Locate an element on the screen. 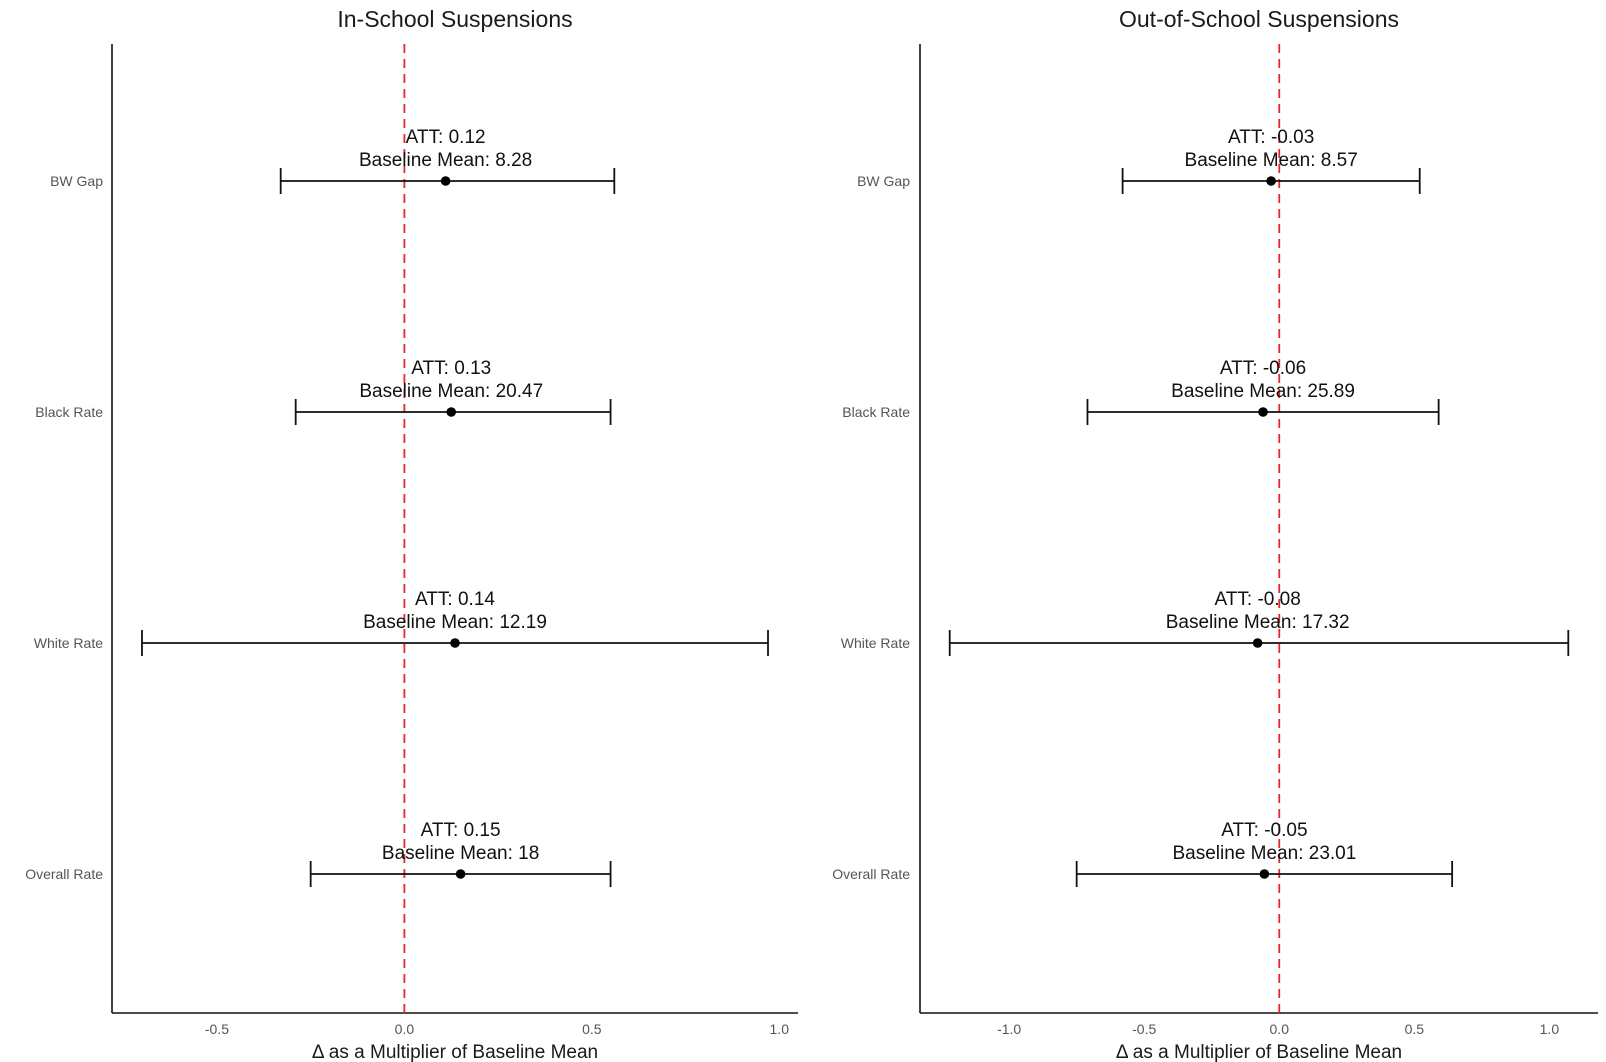  panel-1-overall-rate-baseline-annotation: Baseline Mean: 18 is located at coordinates (460, 853).